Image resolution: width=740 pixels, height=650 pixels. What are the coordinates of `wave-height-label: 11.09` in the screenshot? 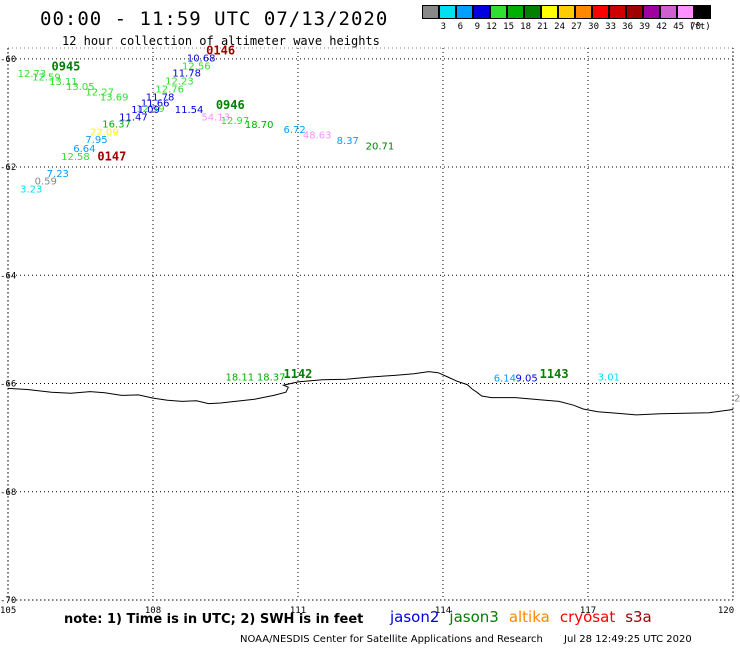 It's located at (145, 110).